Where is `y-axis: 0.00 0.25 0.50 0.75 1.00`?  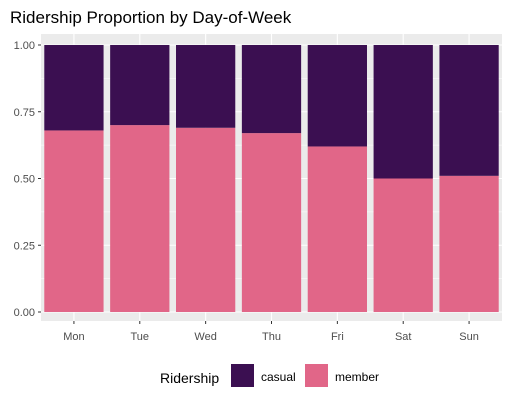
y-axis: 0.00 0.25 0.50 0.75 1.00 is located at coordinates (27, 179).